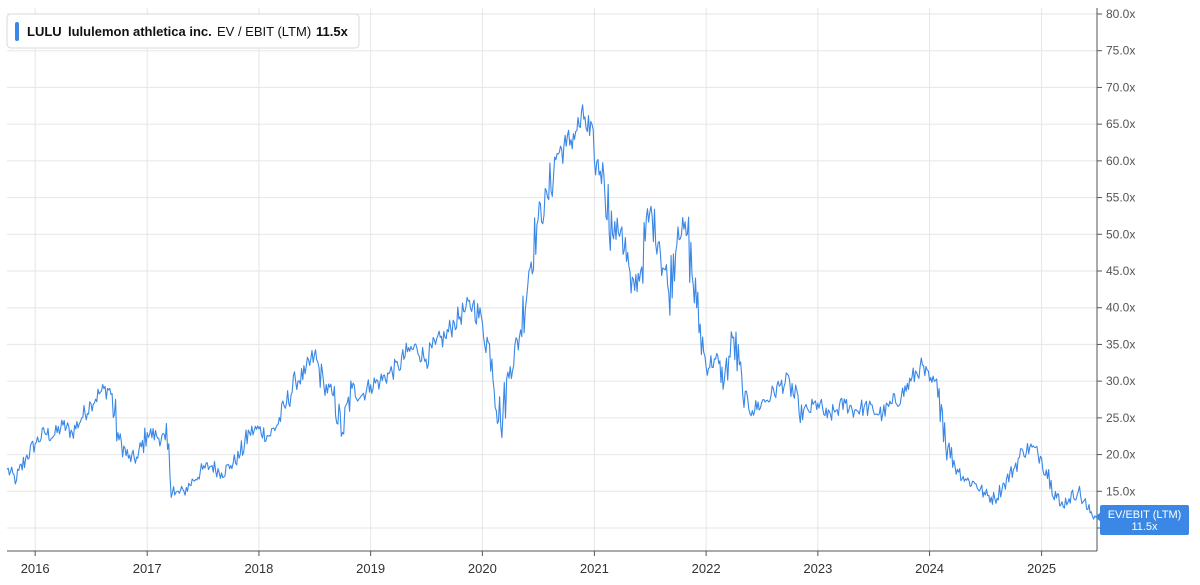 The width and height of the screenshot is (1200, 585). Describe the element at coordinates (1120, 124) in the screenshot. I see `y-tick-label: 65.0x` at that location.